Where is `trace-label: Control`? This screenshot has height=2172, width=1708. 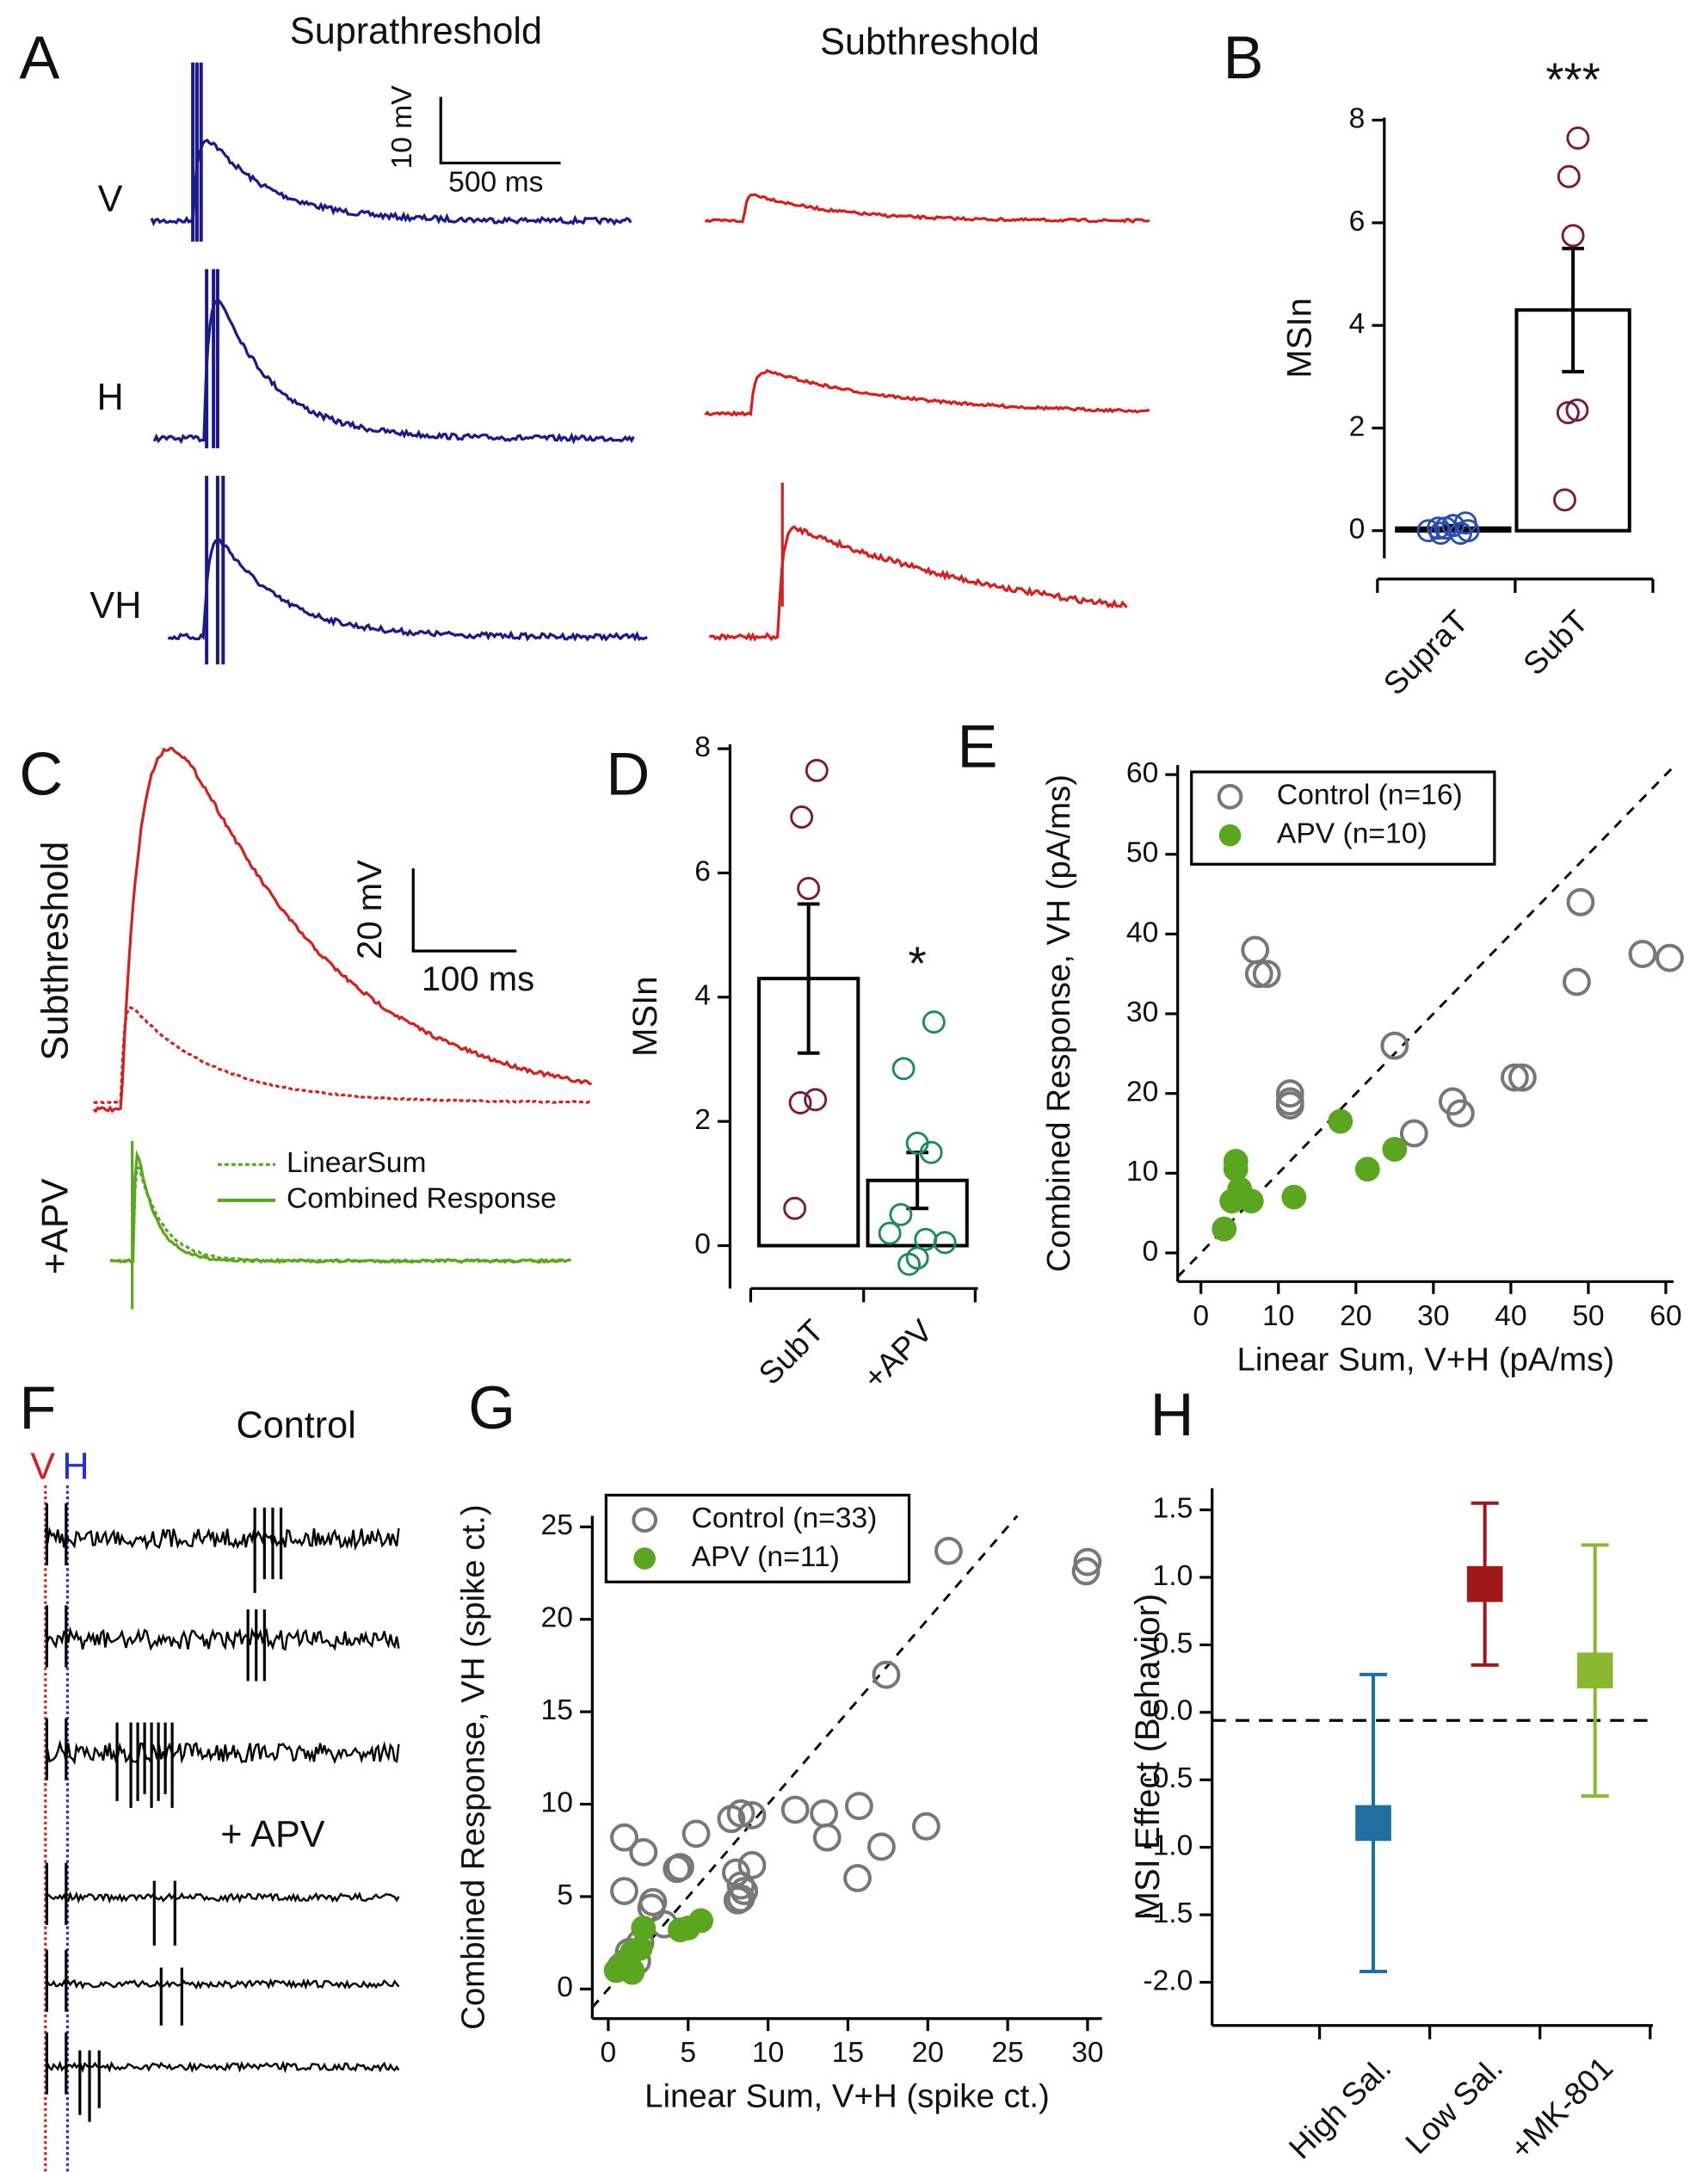 trace-label: Control is located at coordinates (296, 1425).